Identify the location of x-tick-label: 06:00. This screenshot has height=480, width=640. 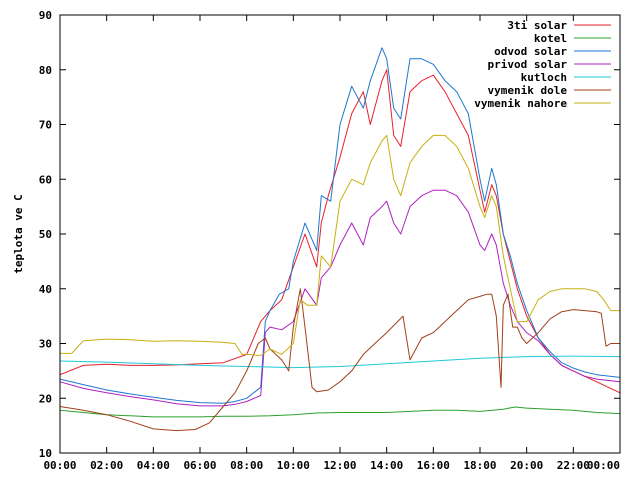
(199, 465).